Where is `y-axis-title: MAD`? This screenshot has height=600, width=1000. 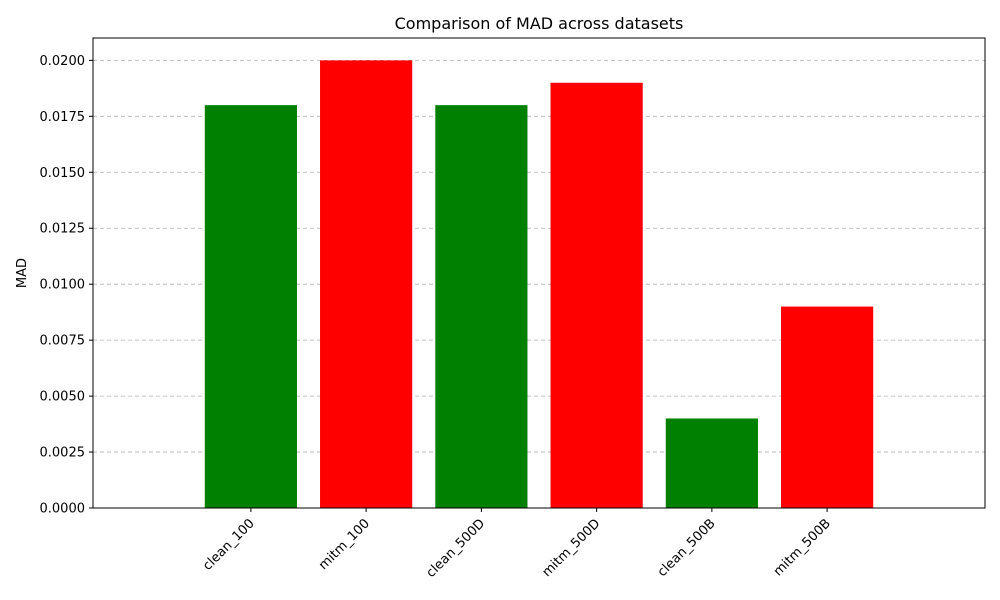
y-axis-title: MAD is located at coordinates (22, 273).